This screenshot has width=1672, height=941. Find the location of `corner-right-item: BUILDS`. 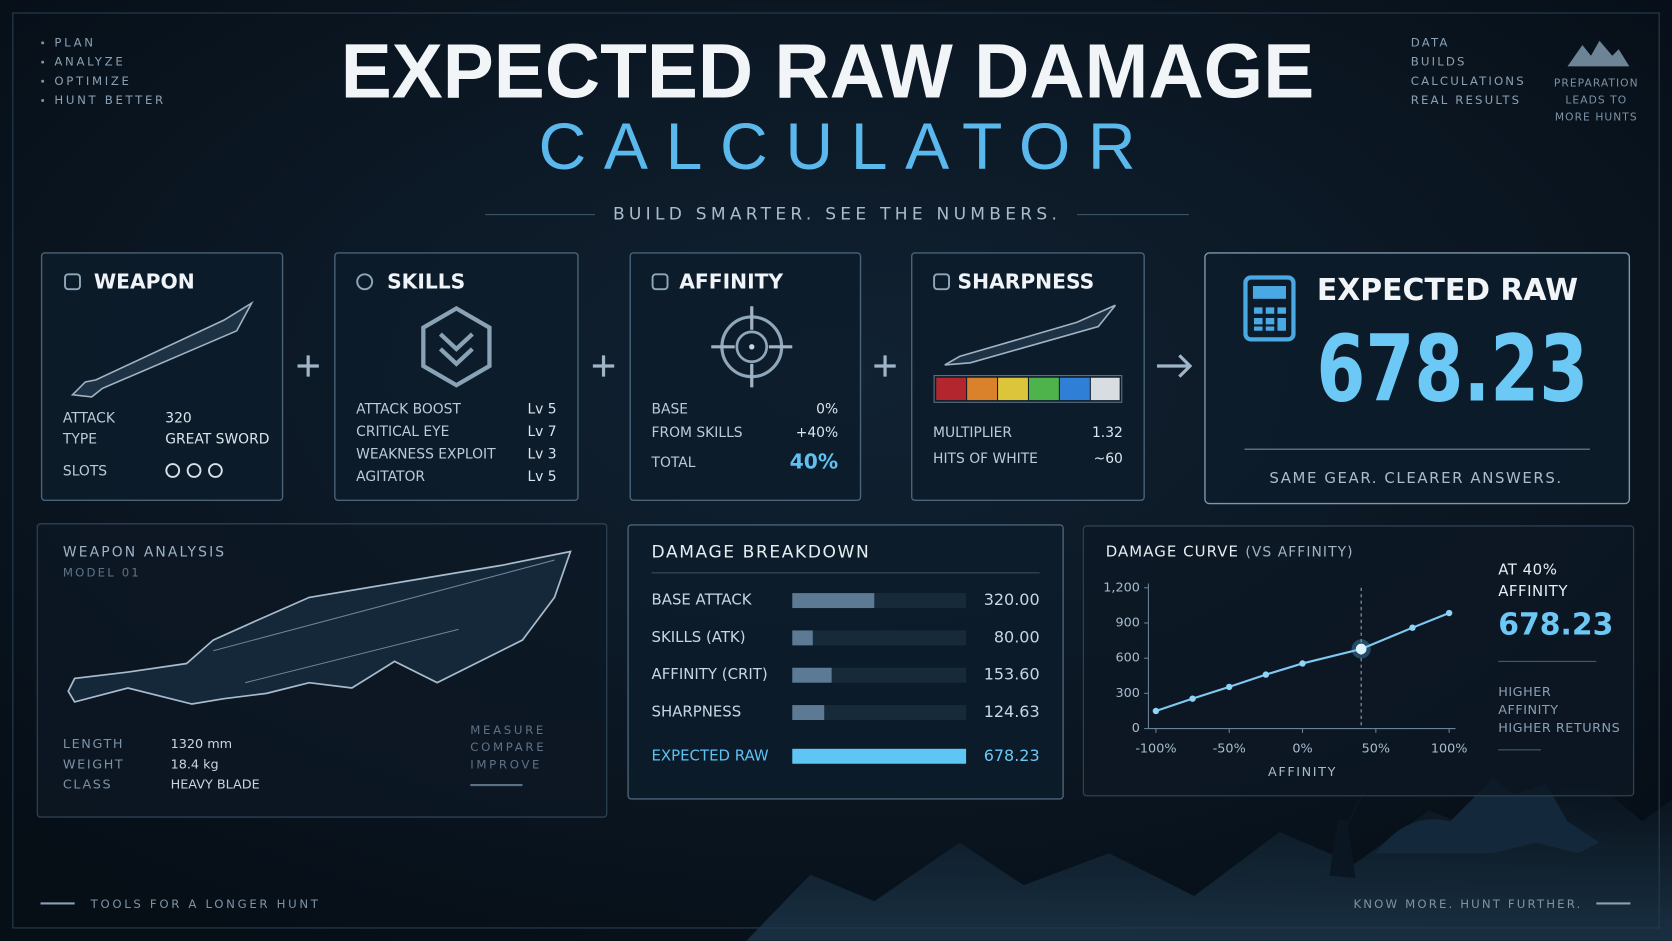

corner-right-item: BUILDS is located at coordinates (1439, 62).